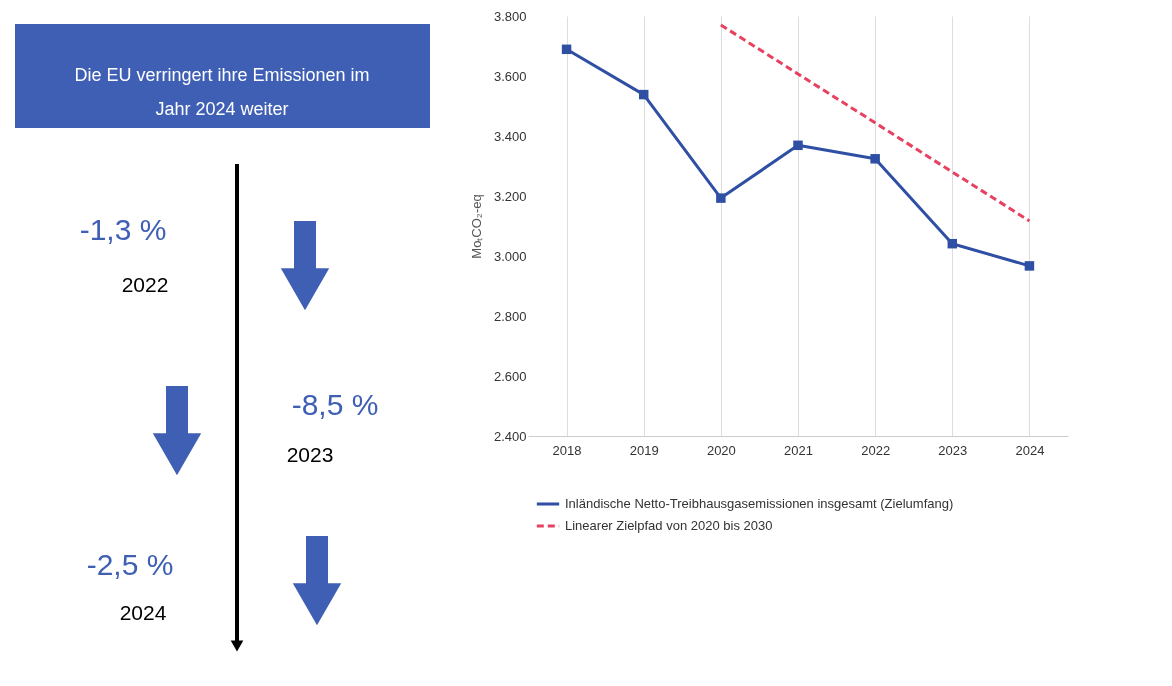 This screenshot has width=1172, height=686. I want to click on text: -1,3 %, so click(123, 229).